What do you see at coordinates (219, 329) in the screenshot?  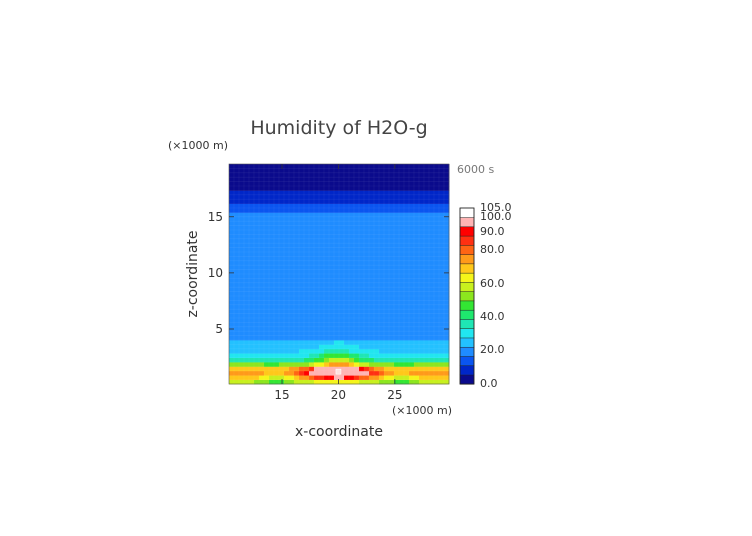 I see `y-tick-label: 5` at bounding box center [219, 329].